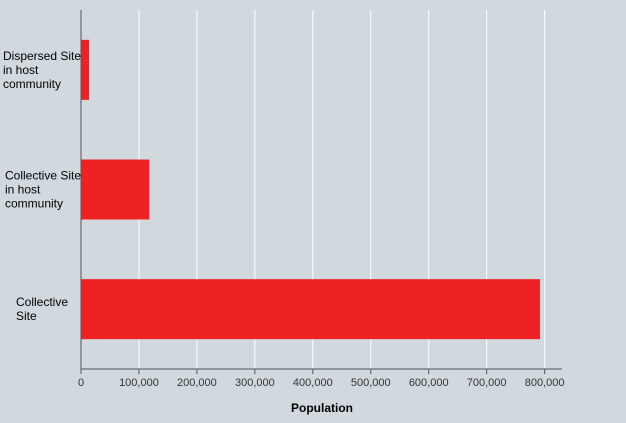 Image resolution: width=626 pixels, height=423 pixels. Describe the element at coordinates (139, 383) in the screenshot. I see `x-tick-label: 100,000` at that location.